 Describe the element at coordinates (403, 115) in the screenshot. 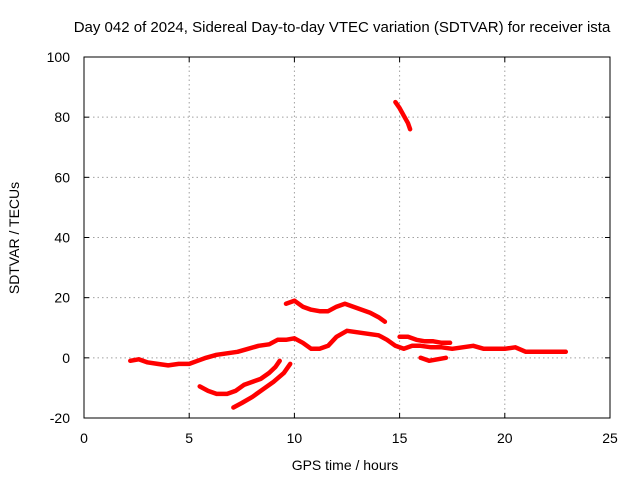

I see `series-outlier` at that location.